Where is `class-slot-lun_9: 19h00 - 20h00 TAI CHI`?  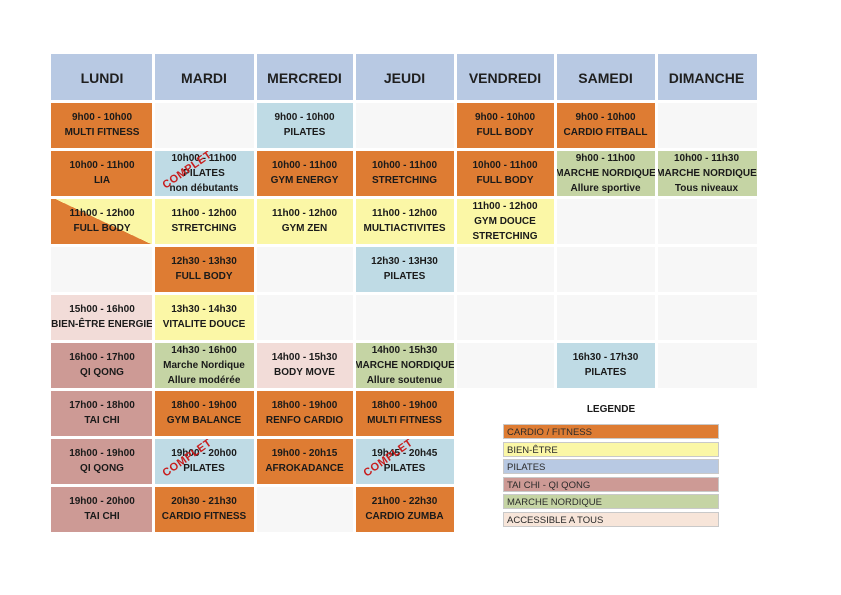
class-slot-lun_9: 19h00 - 20h00 TAI CHI is located at coordinates (102, 509).